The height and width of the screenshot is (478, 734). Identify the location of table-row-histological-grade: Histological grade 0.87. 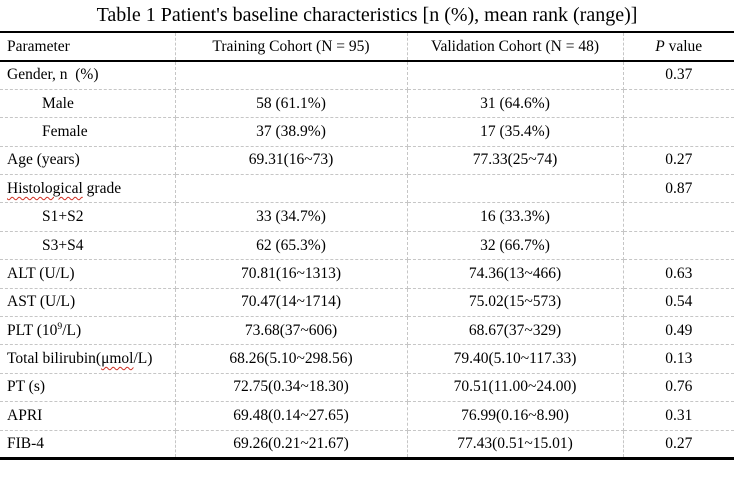
(367, 189).